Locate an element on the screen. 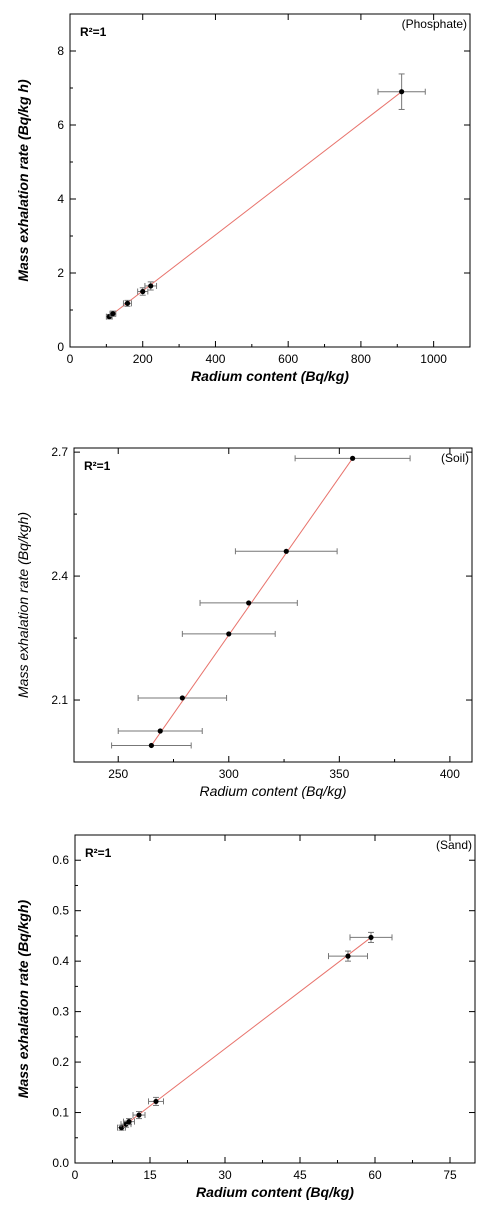 The height and width of the screenshot is (1211, 486). y-tick-label: 2.4 is located at coordinates (59, 576).